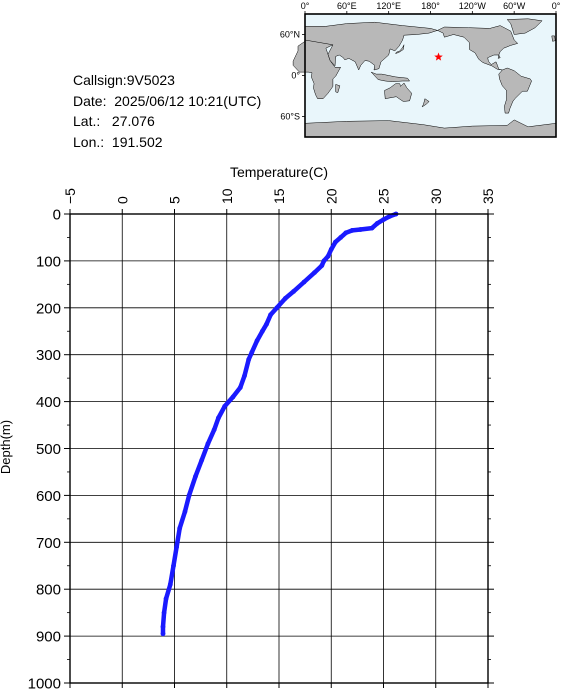  I want to click on y-tick-label: 400, so click(48, 402).